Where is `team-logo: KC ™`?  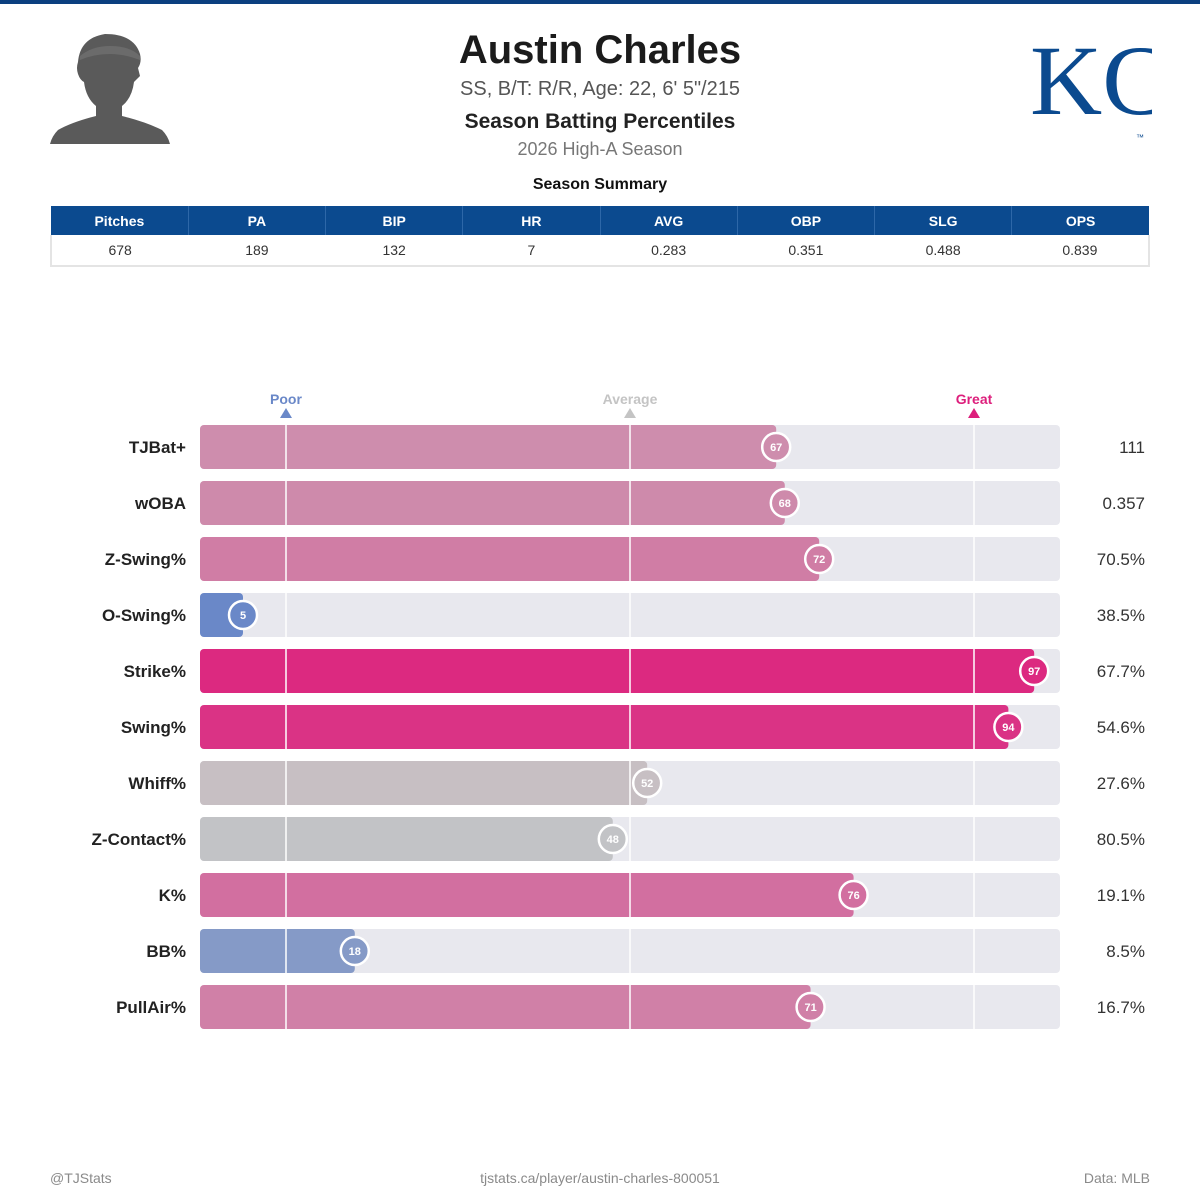 team-logo: KC ™ is located at coordinates (1091, 84).